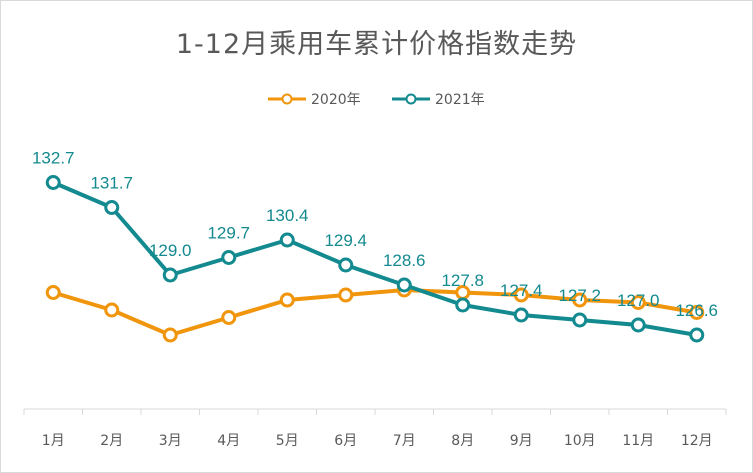  I want to click on x-tick-label: 3月, so click(170, 441).